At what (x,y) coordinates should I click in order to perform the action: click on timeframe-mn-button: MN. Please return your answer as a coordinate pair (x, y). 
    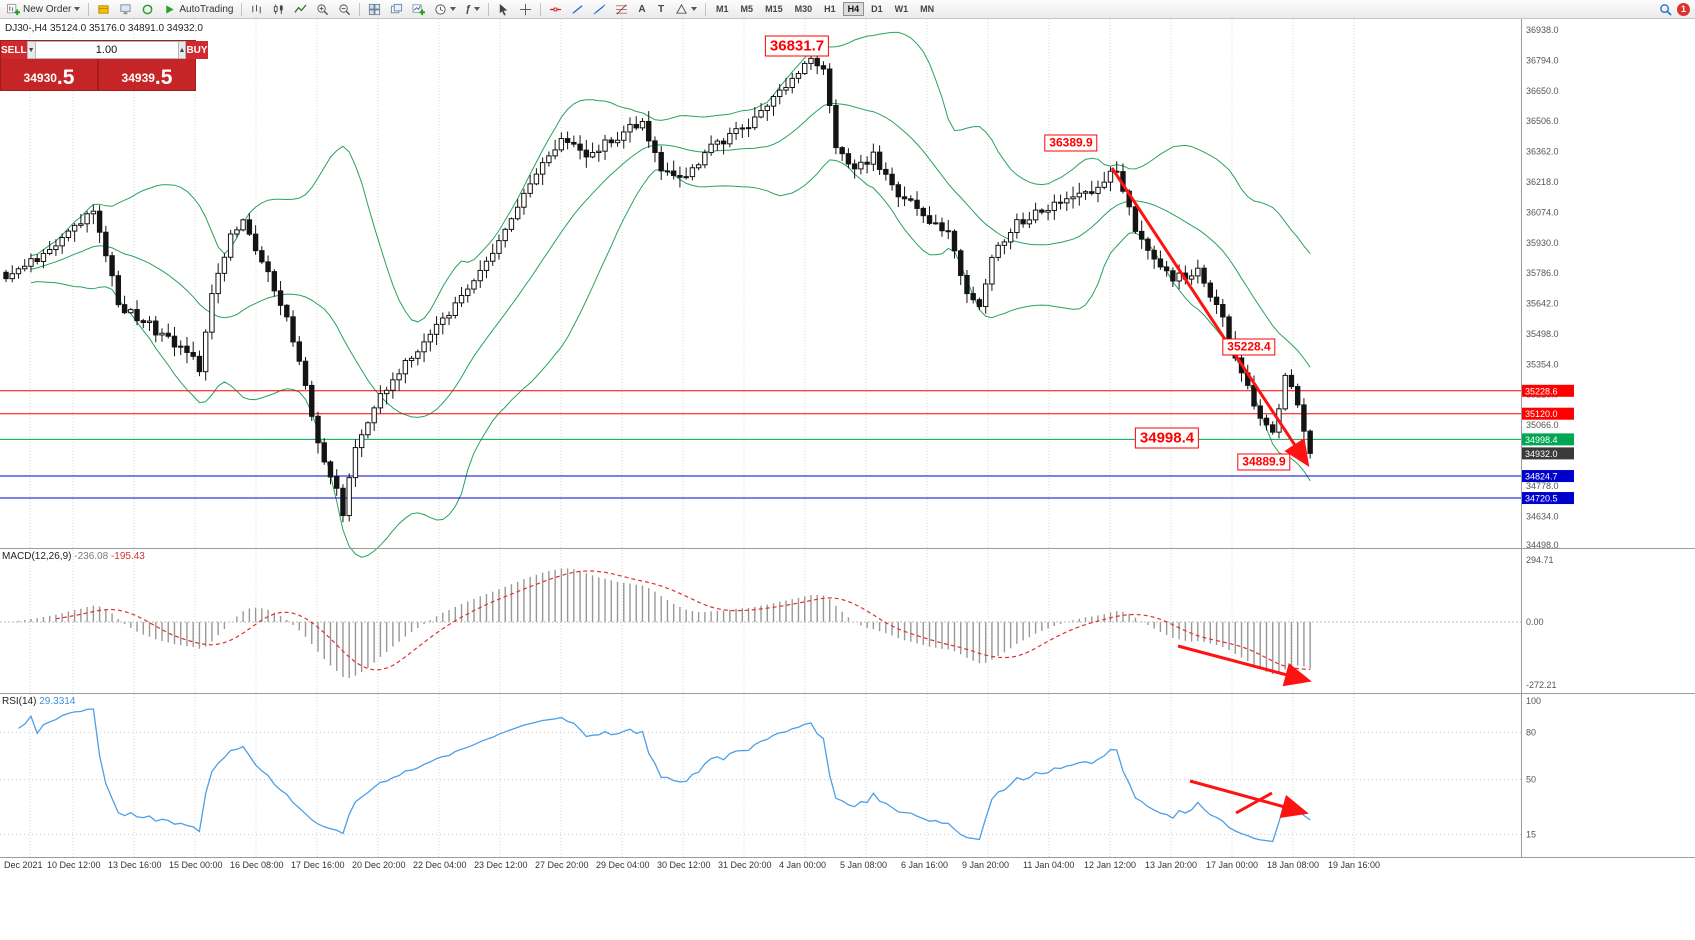
    Looking at the image, I should click on (927, 9).